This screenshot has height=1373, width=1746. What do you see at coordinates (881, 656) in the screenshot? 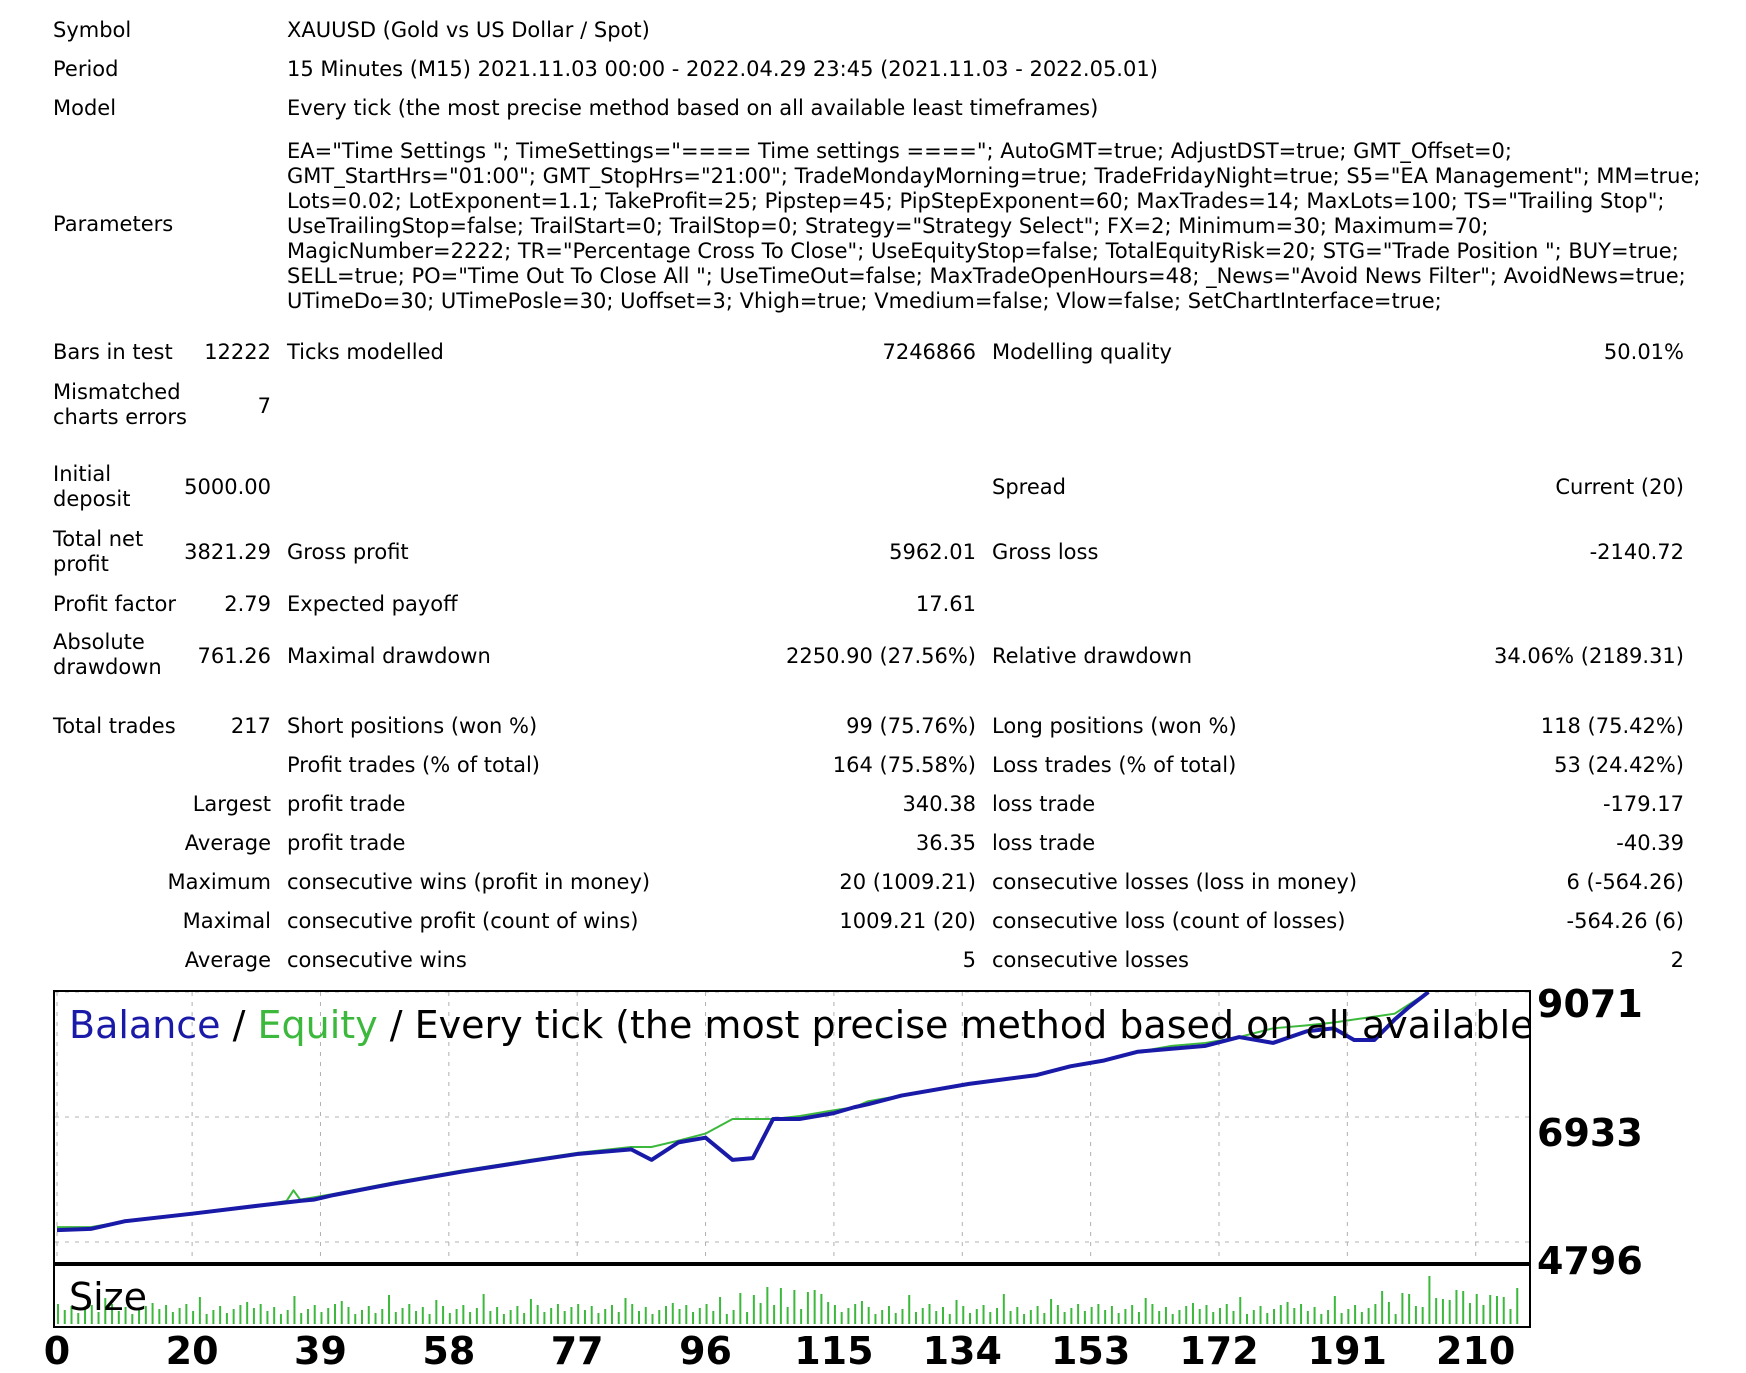
I see `maxdd-value: 2250.90 (27.56%)` at bounding box center [881, 656].